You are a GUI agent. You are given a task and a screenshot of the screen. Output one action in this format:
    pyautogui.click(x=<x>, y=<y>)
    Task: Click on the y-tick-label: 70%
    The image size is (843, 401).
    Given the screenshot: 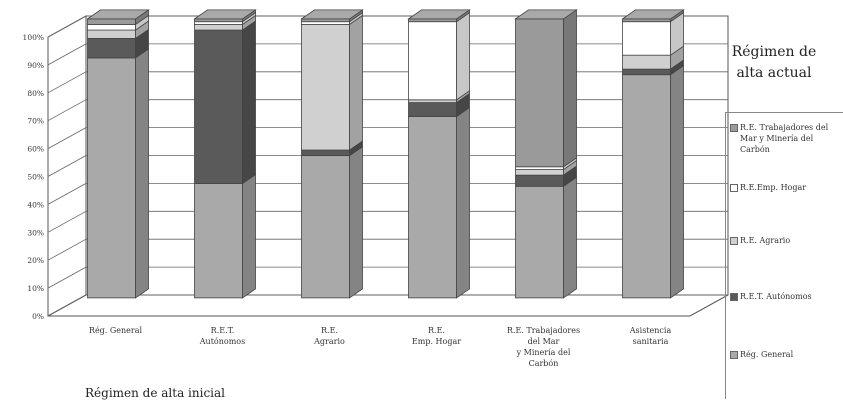 What is the action you would take?
    pyautogui.click(x=35, y=121)
    